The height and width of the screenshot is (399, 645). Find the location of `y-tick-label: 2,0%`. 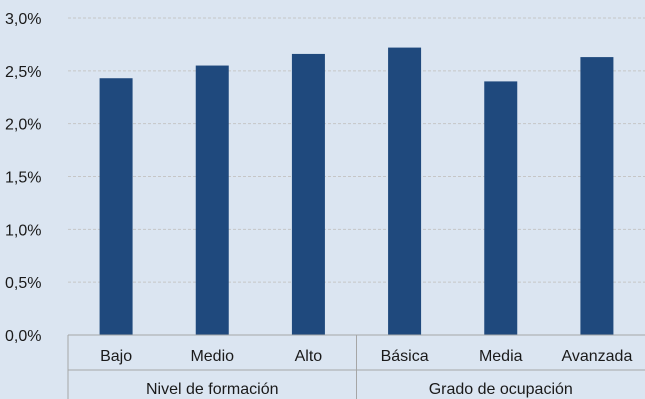

y-tick-label: 2,0% is located at coordinates (23, 125).